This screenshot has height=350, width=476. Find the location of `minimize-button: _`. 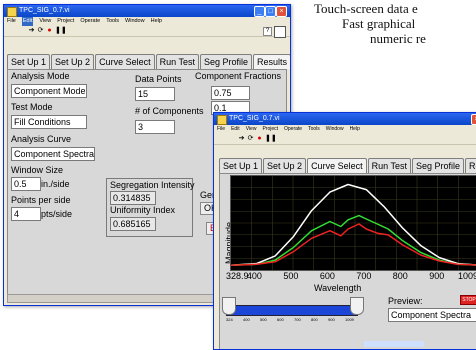

minimize-button: _ is located at coordinates (259, 11).